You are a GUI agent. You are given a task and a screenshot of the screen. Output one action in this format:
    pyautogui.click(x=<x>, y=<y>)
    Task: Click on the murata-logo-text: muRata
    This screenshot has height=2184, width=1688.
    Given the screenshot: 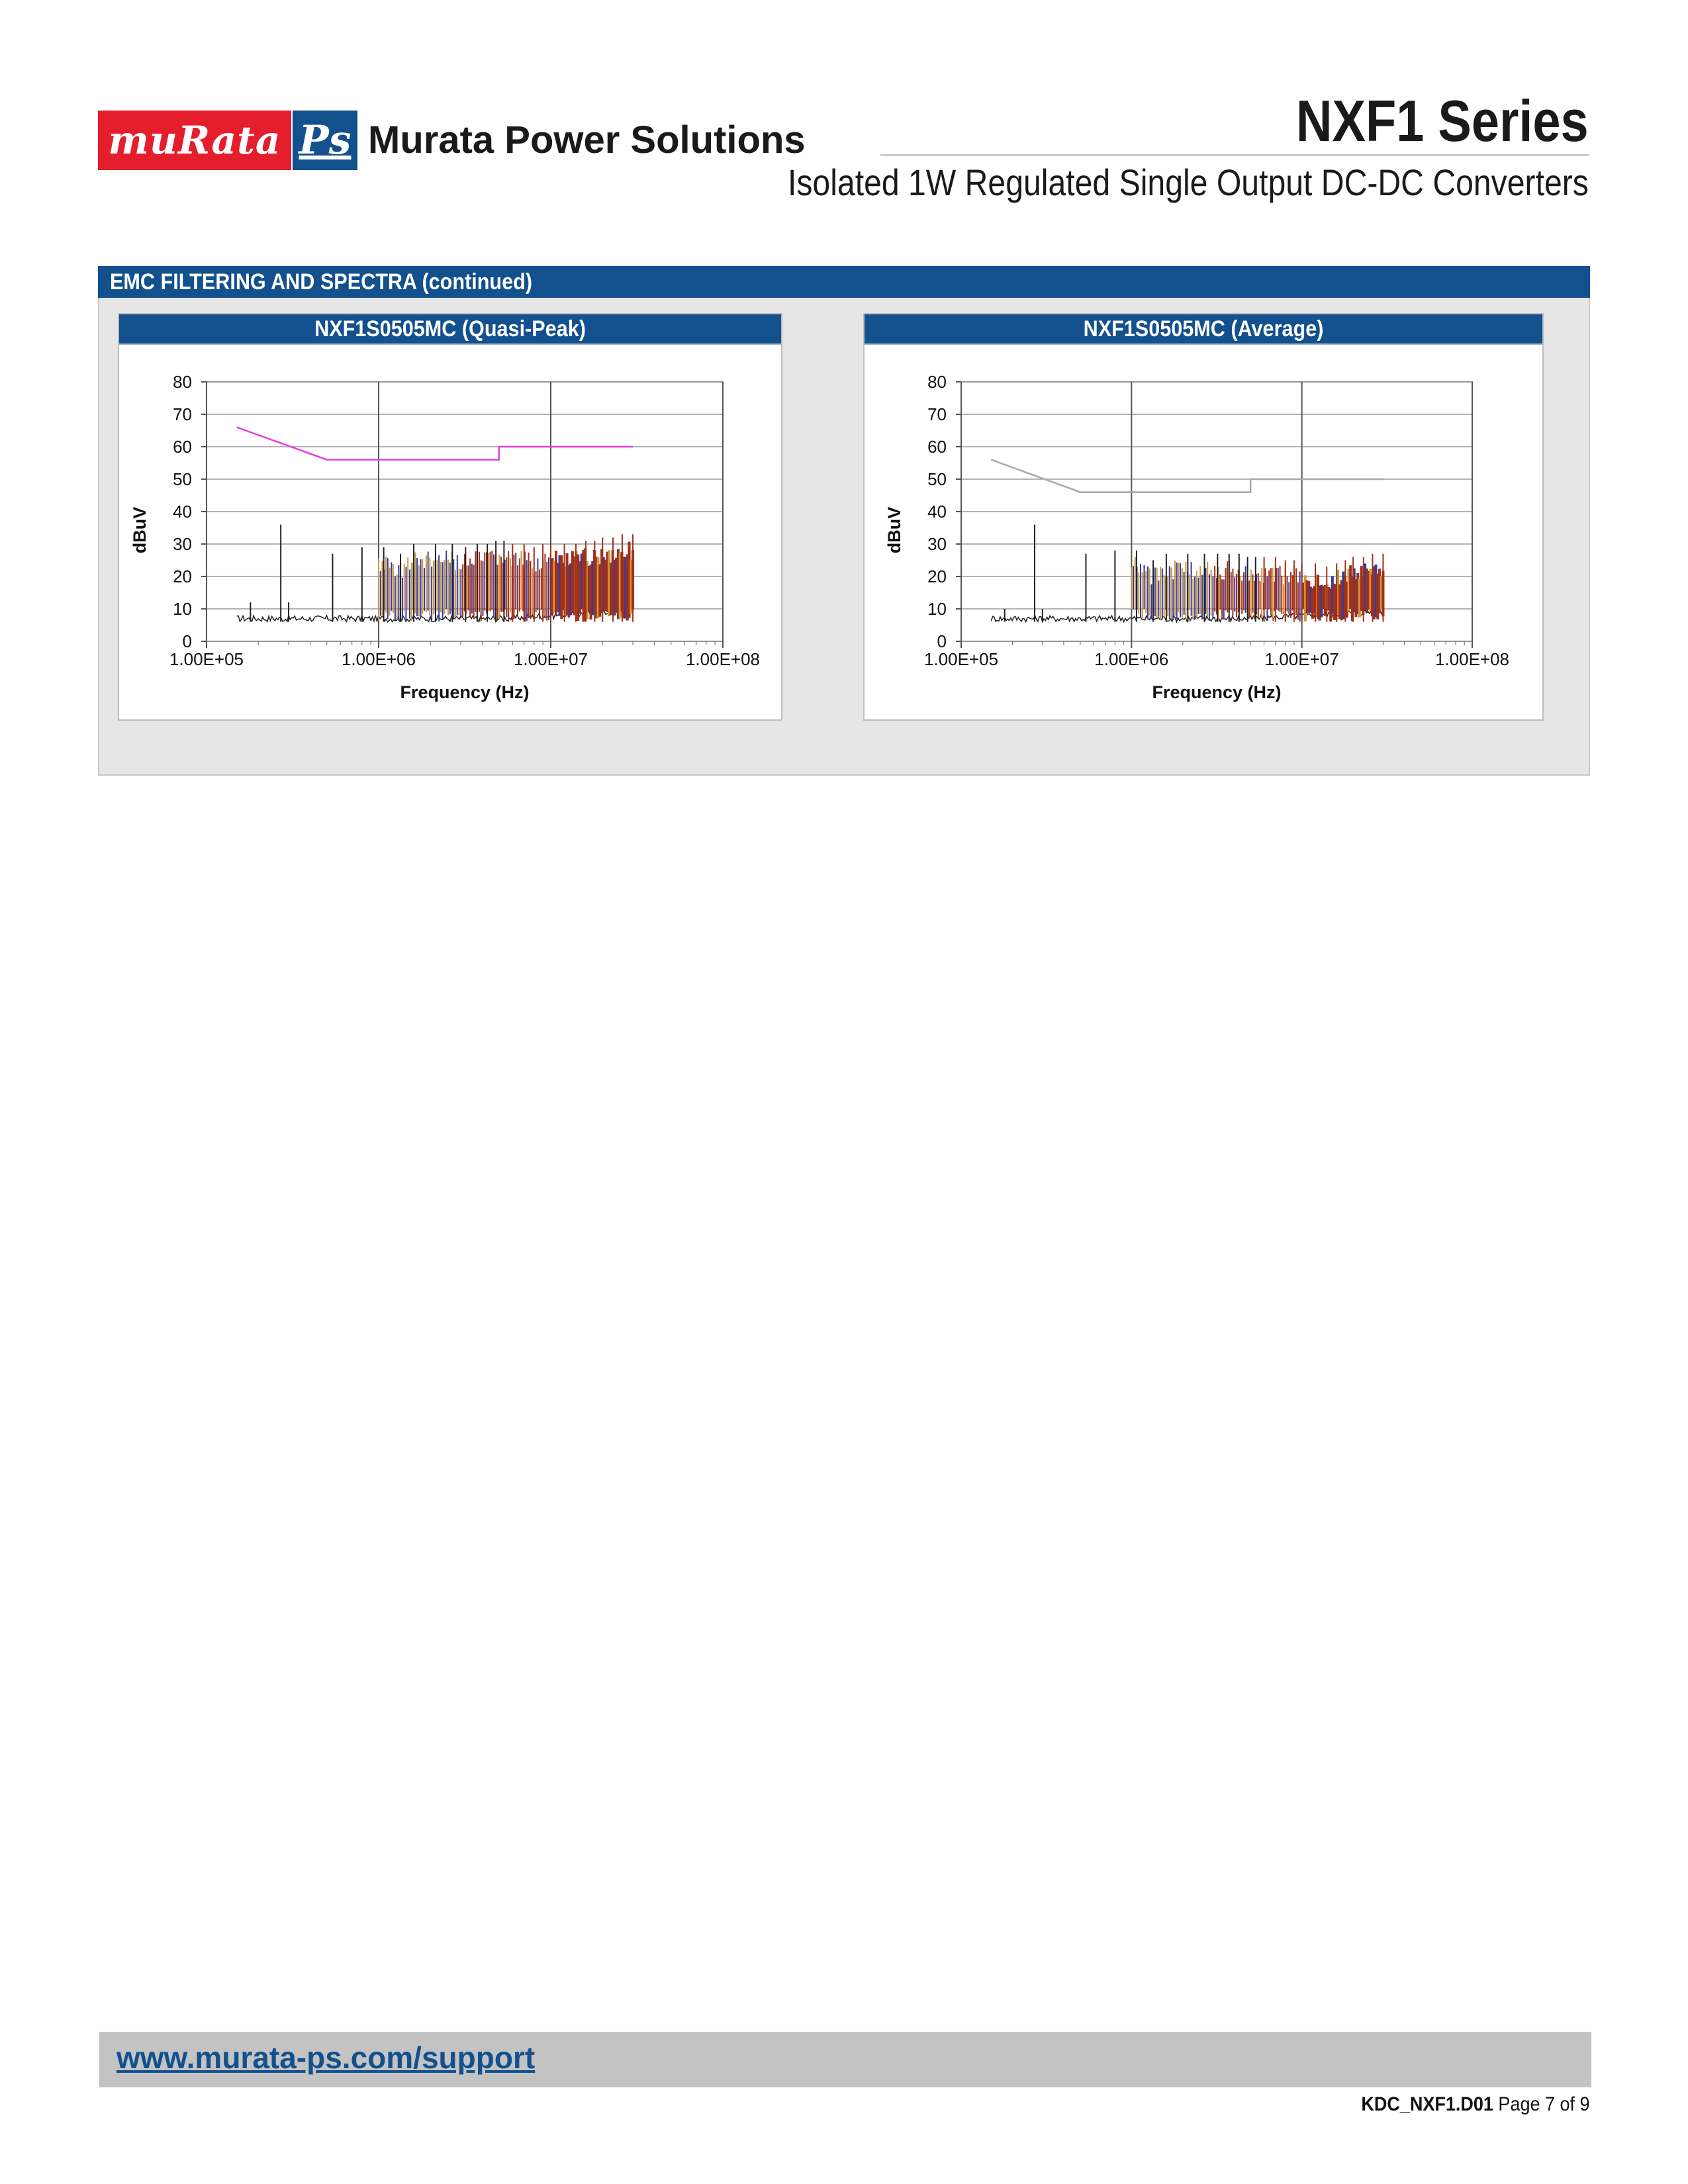 What is the action you would take?
    pyautogui.click(x=194, y=140)
    